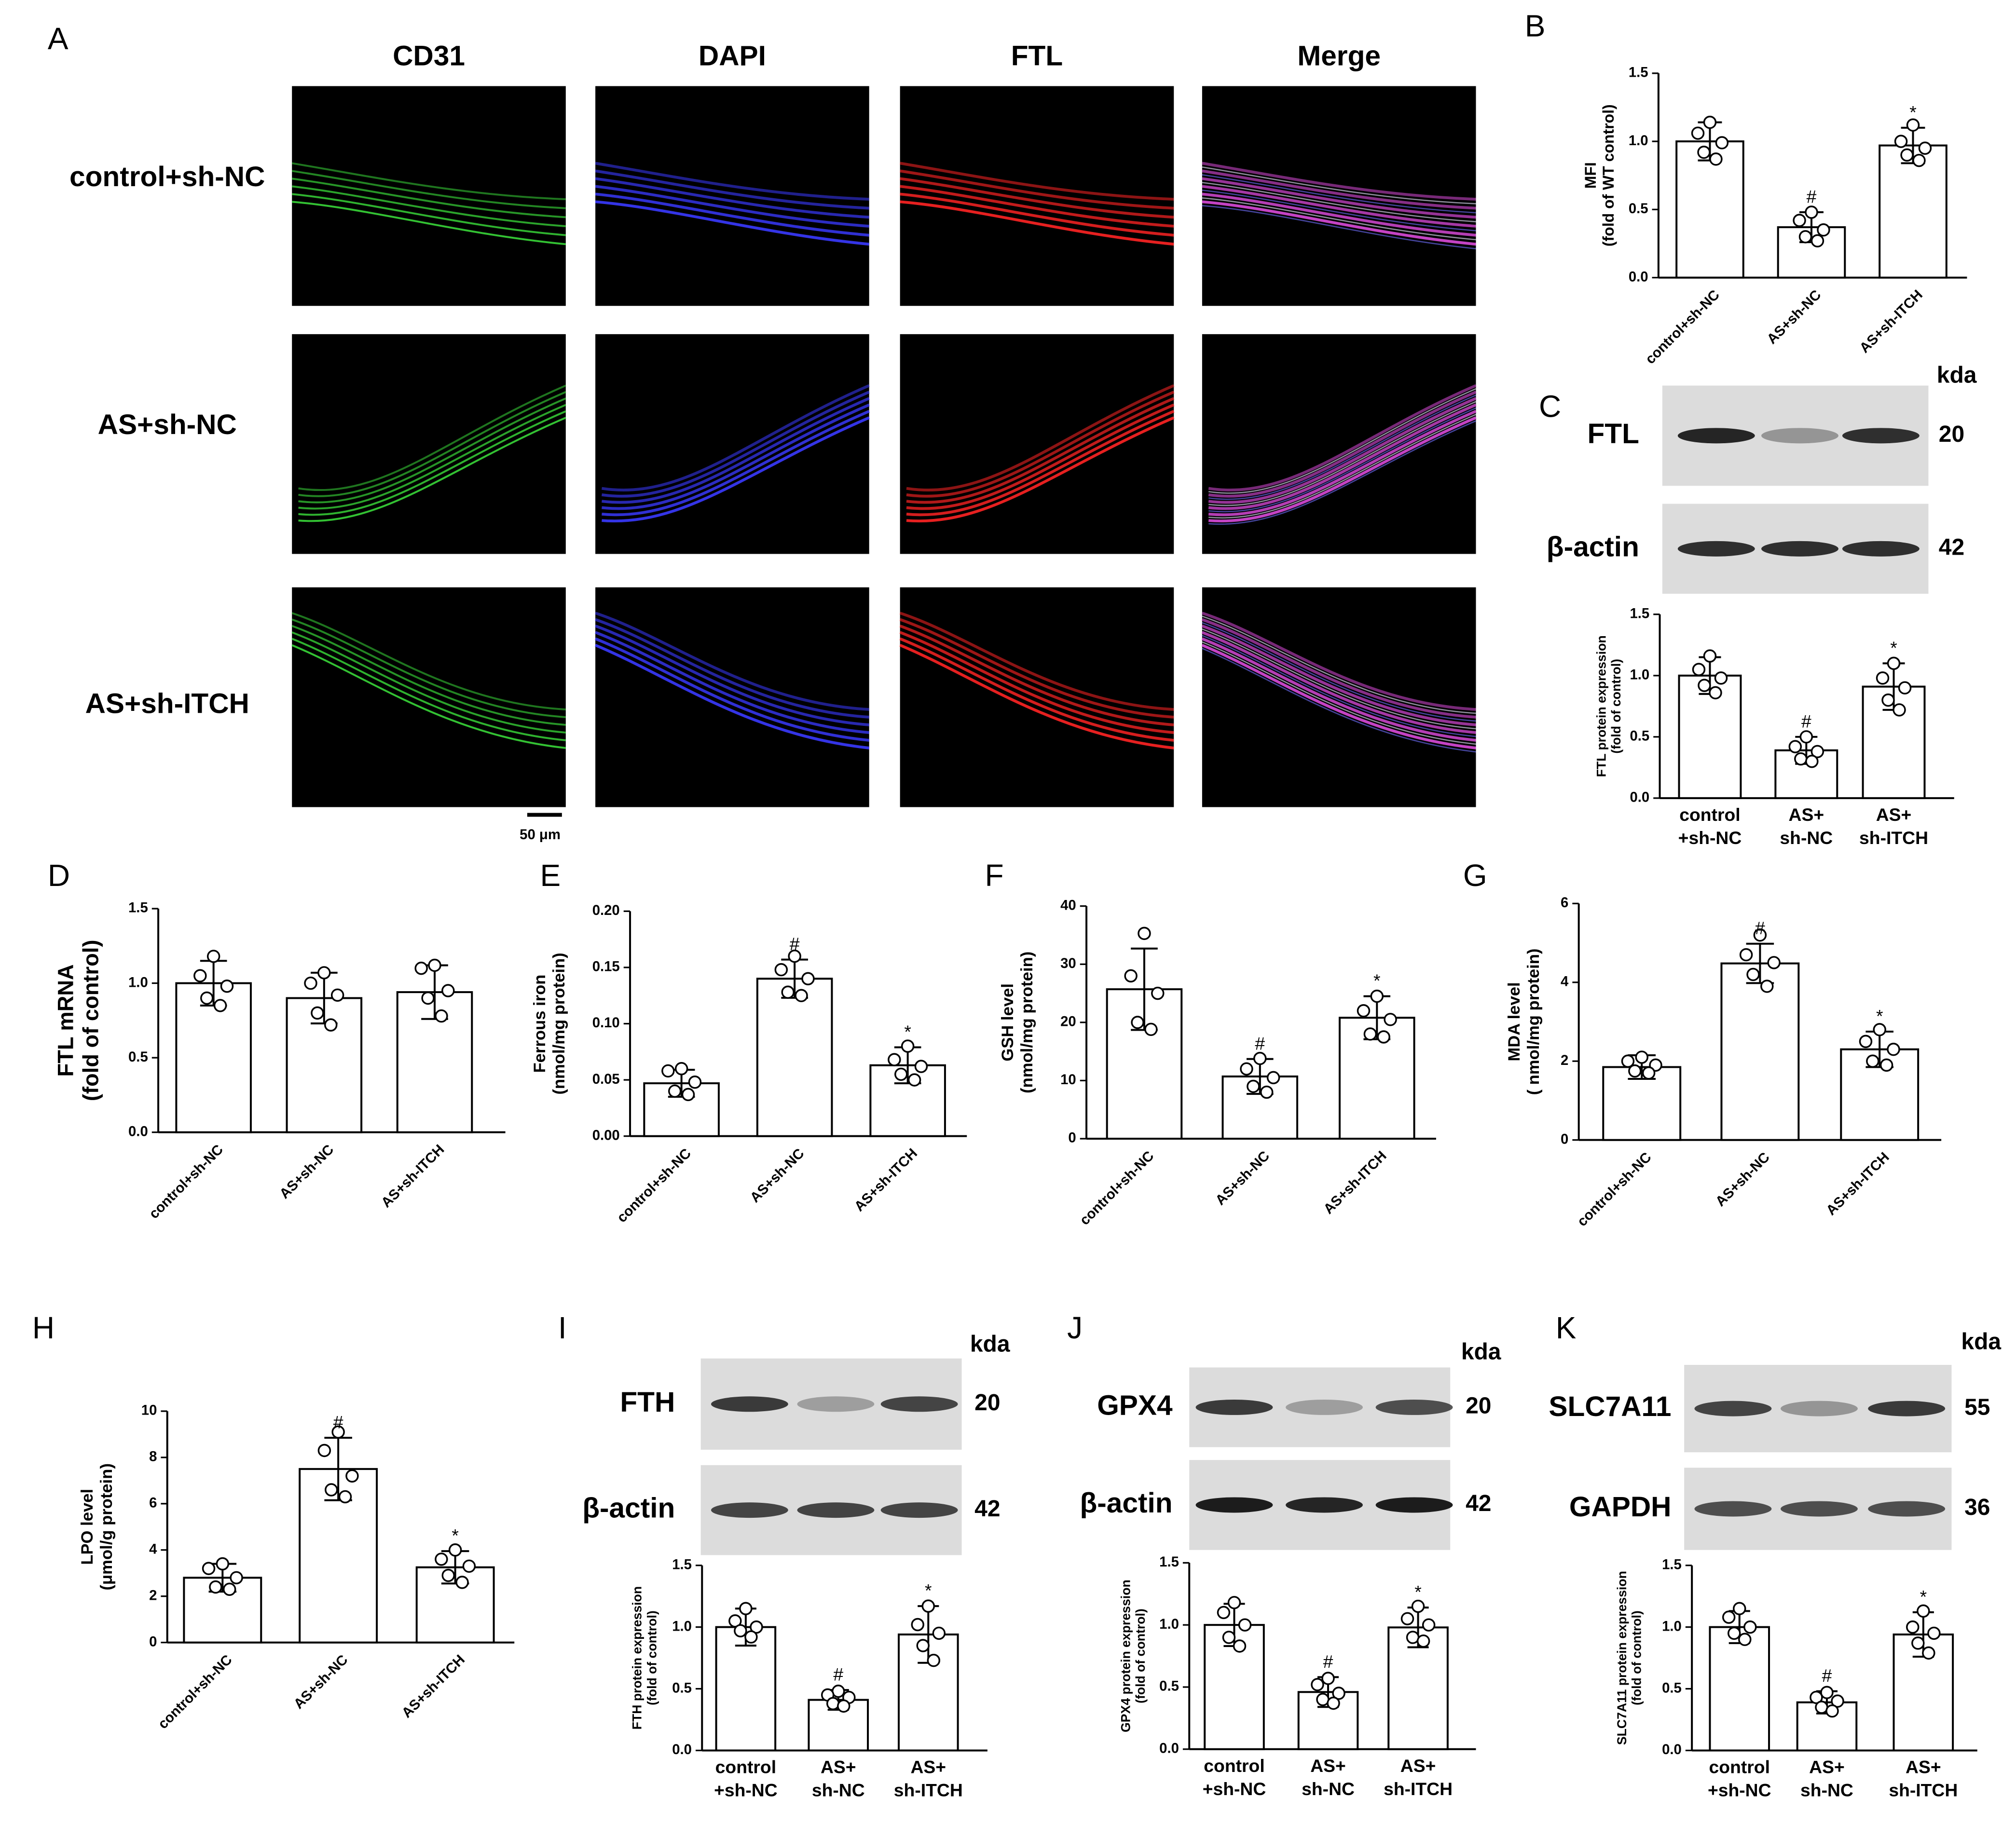 The height and width of the screenshot is (1825, 2016). Describe the element at coordinates (91, 1021) in the screenshot. I see `y-axis-label: (fold of control)` at that location.